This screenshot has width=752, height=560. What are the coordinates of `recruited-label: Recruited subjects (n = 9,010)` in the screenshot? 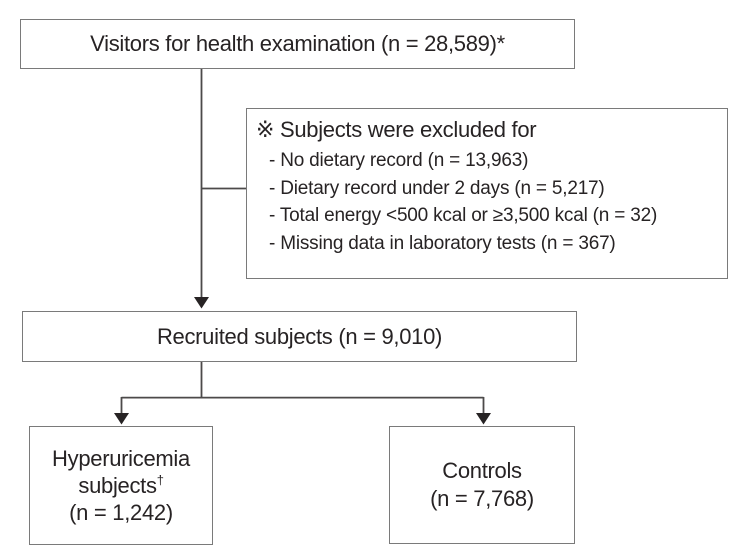 It's located at (299, 336).